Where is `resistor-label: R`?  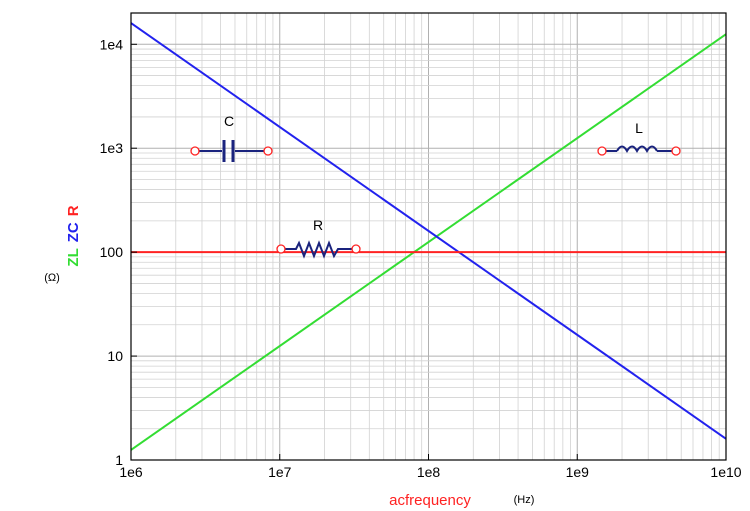
resistor-label: R is located at coordinates (318, 225).